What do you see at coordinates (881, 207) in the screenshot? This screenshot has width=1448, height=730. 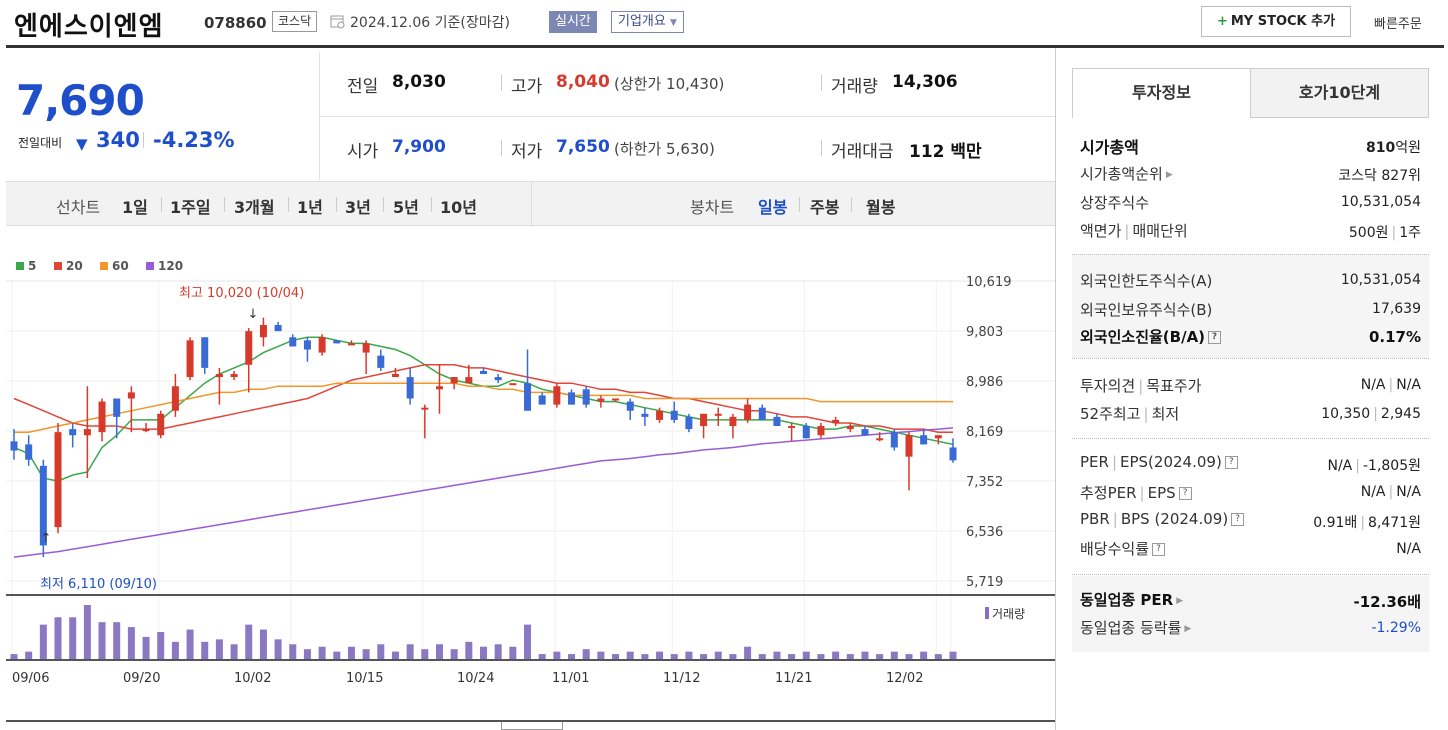 I see `candle-monthly: 월봉` at bounding box center [881, 207].